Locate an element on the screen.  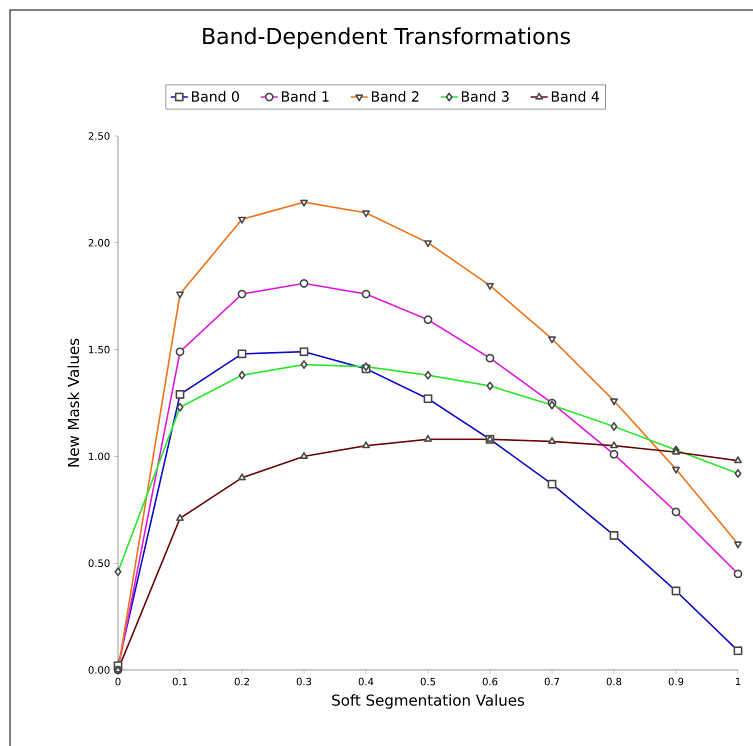
x-tick-label: 0.3 is located at coordinates (304, 682).